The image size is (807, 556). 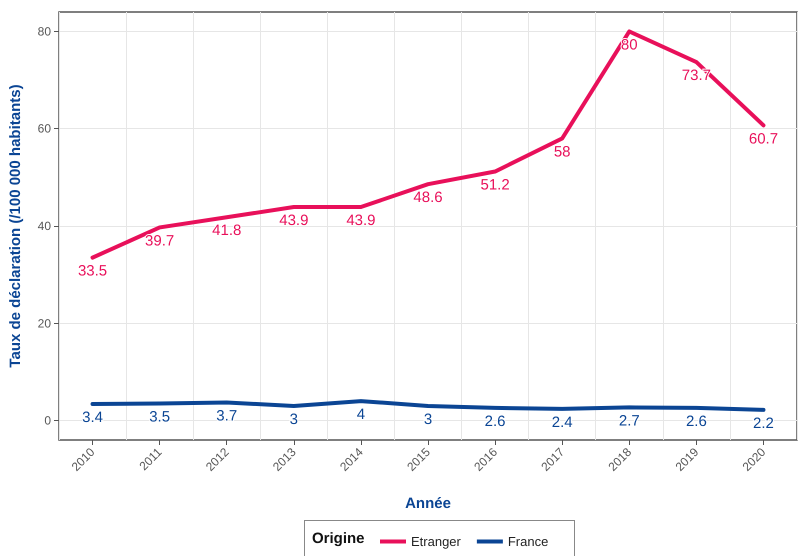 What do you see at coordinates (361, 415) in the screenshot?
I see `data-label: 4` at bounding box center [361, 415].